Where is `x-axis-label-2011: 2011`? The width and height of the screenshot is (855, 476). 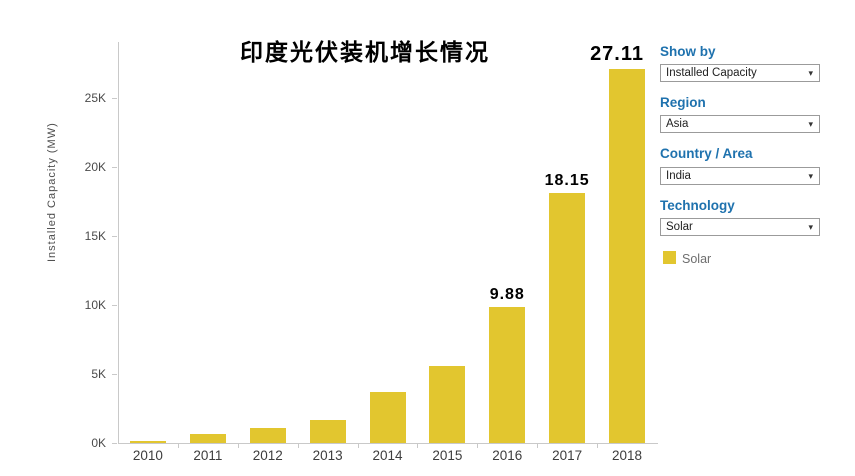
x-axis-label-2011: 2011 is located at coordinates (208, 455).